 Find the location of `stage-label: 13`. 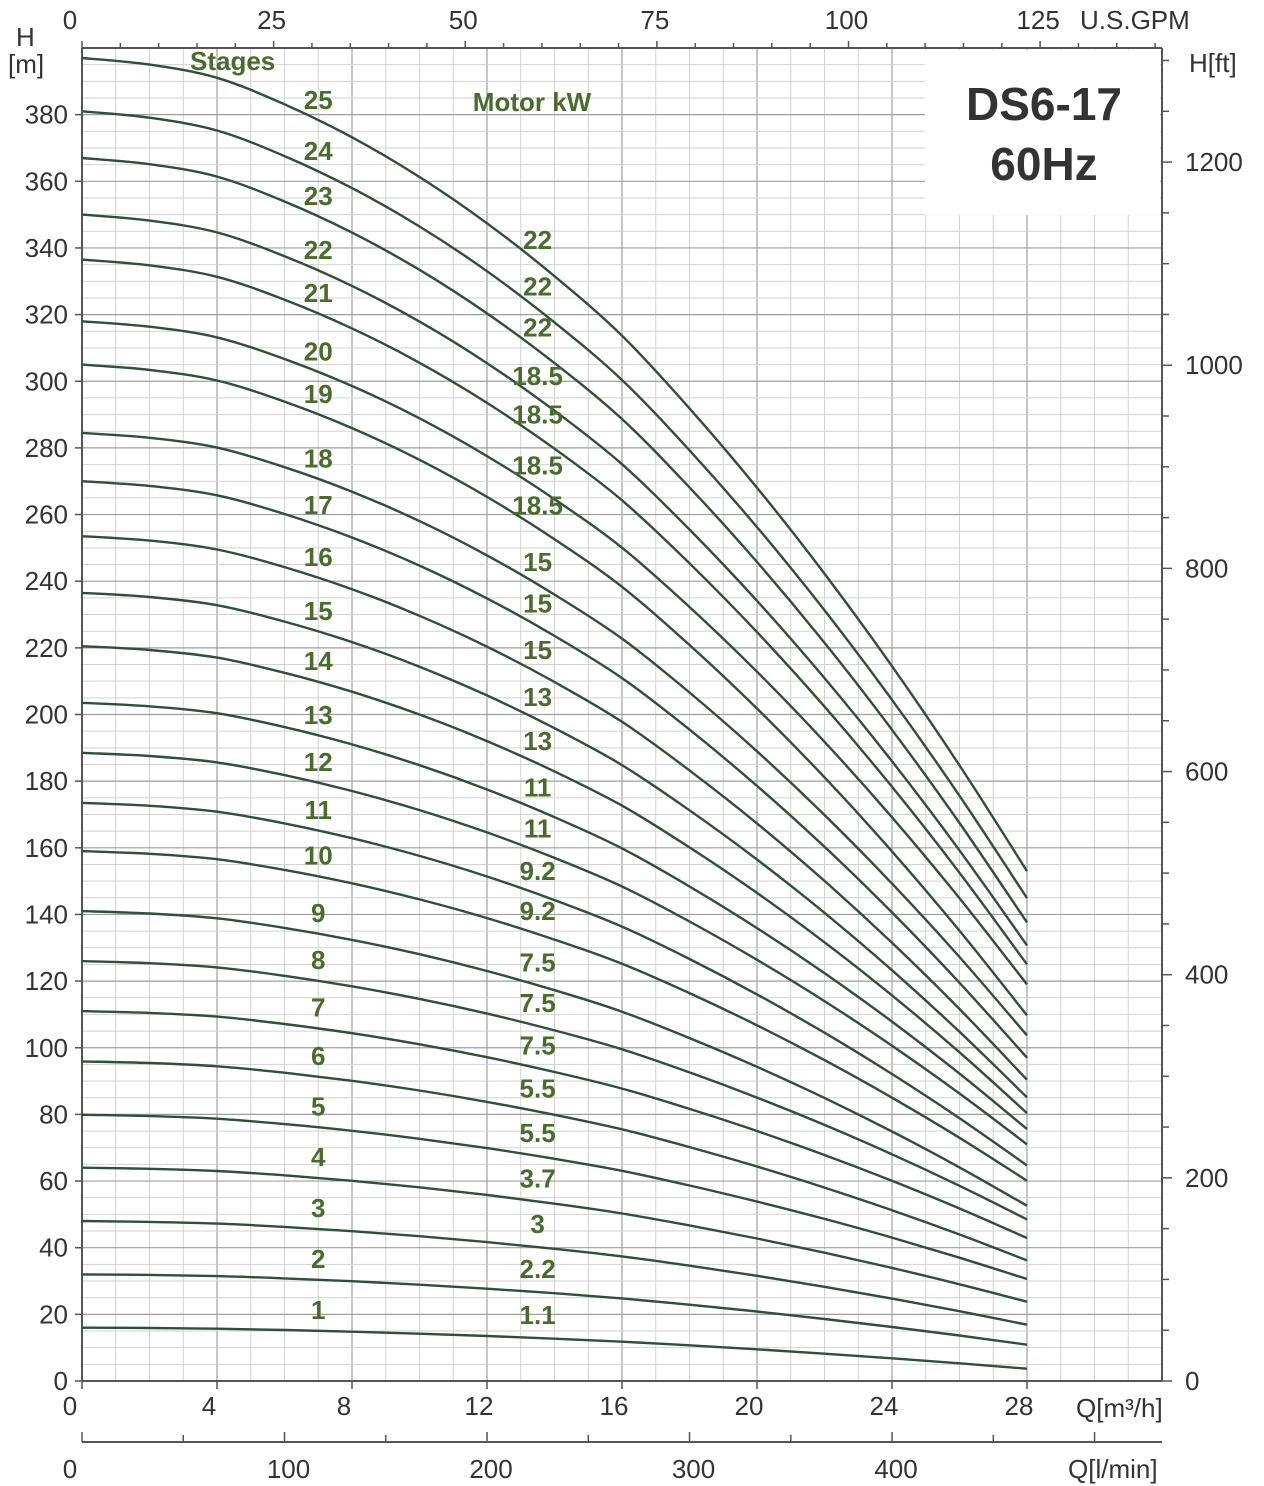

stage-label: 13 is located at coordinates (318, 715).